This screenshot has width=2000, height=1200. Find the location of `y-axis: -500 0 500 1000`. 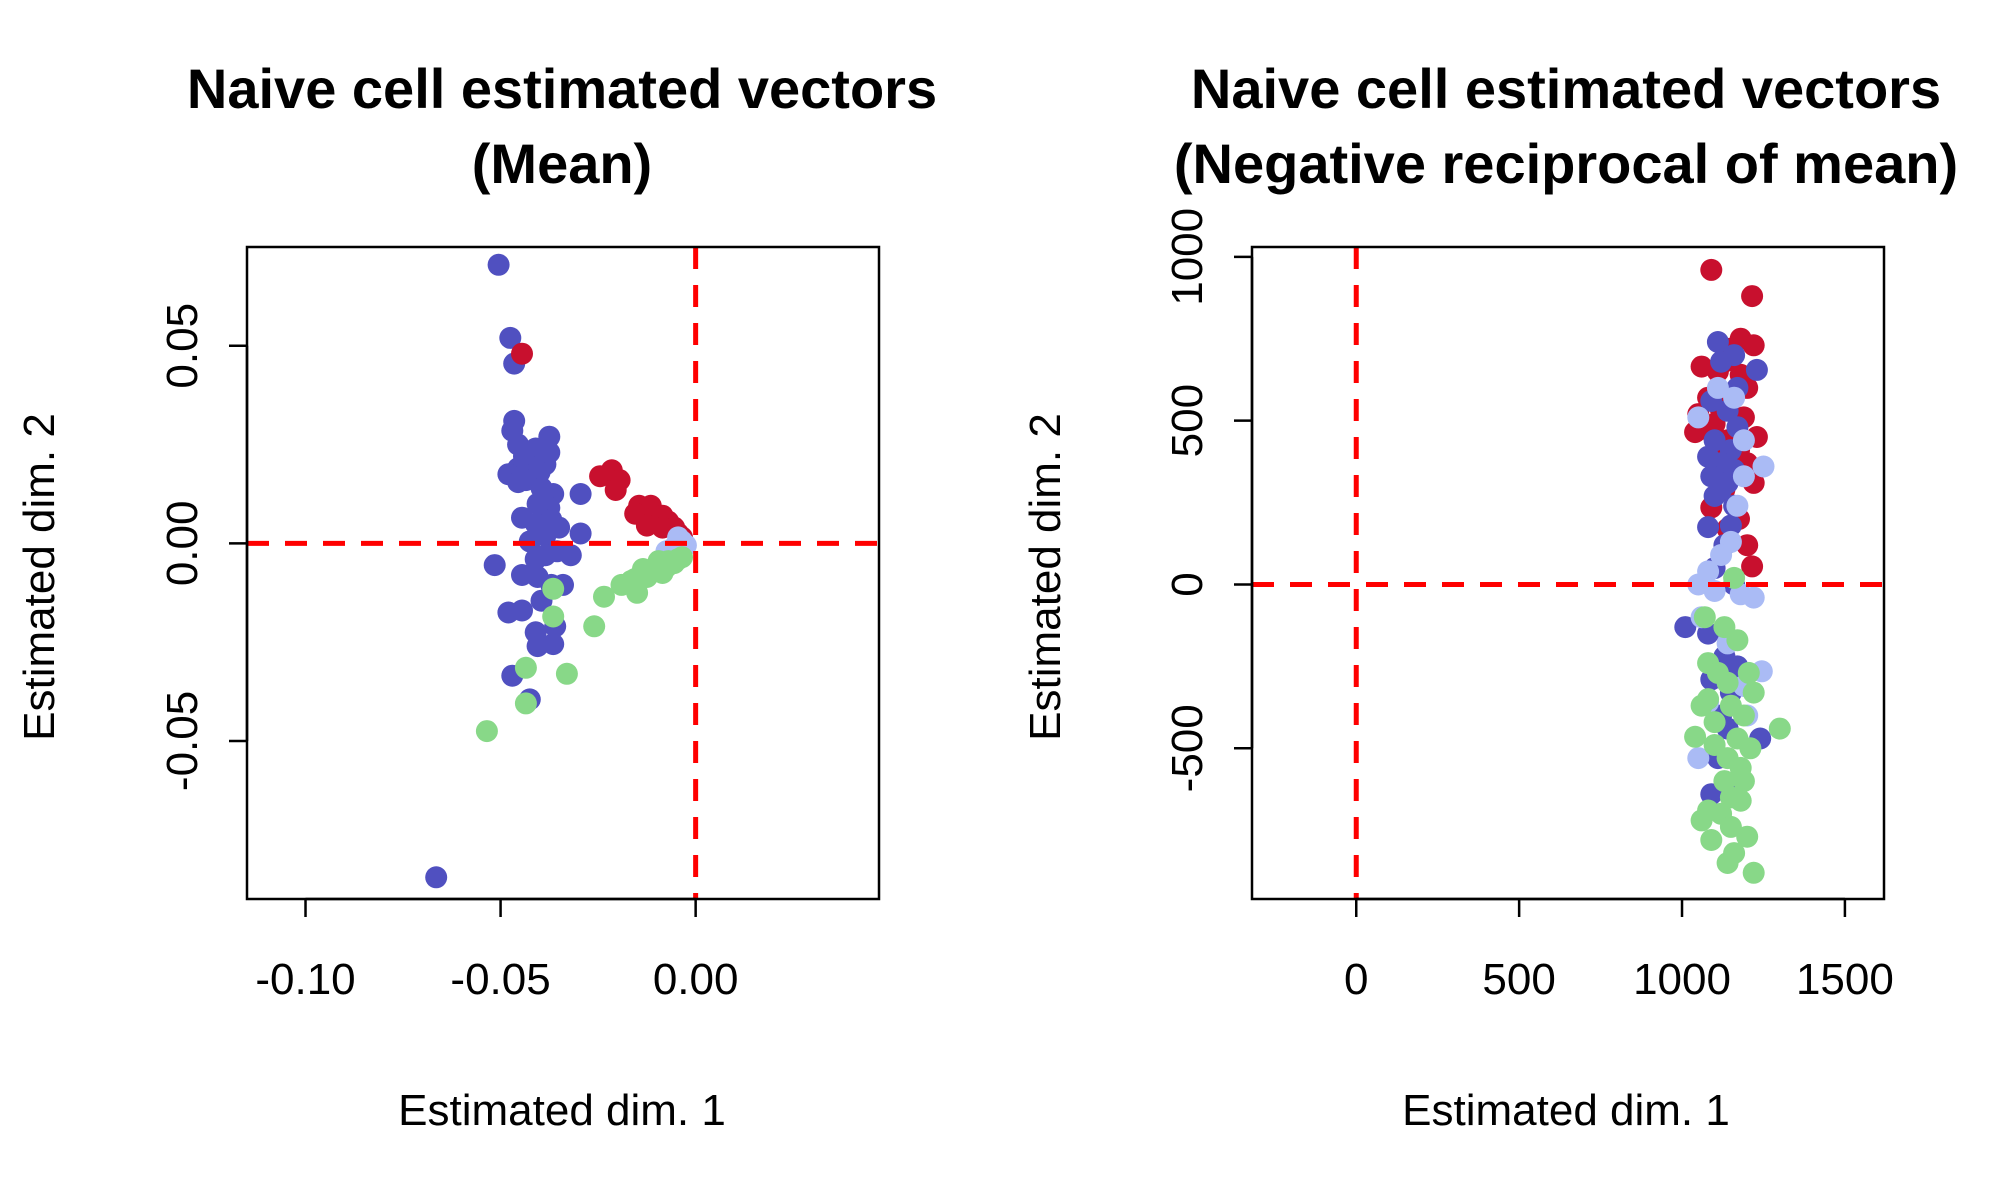

y-axis: -500 0 500 1000 is located at coordinates (1208, 500).